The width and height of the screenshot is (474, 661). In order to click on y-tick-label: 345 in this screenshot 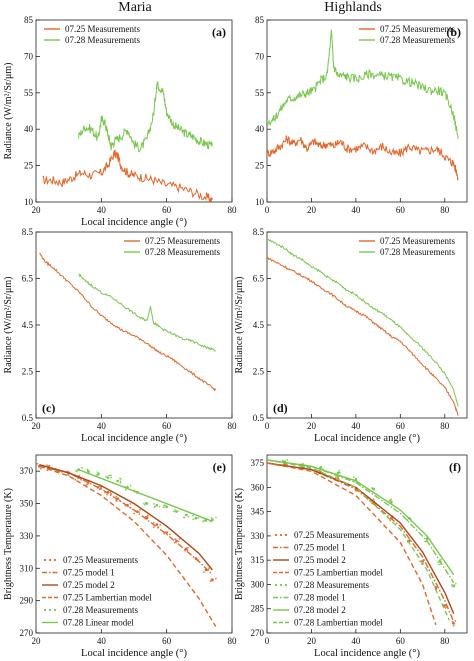, I will do `click(258, 512)`.